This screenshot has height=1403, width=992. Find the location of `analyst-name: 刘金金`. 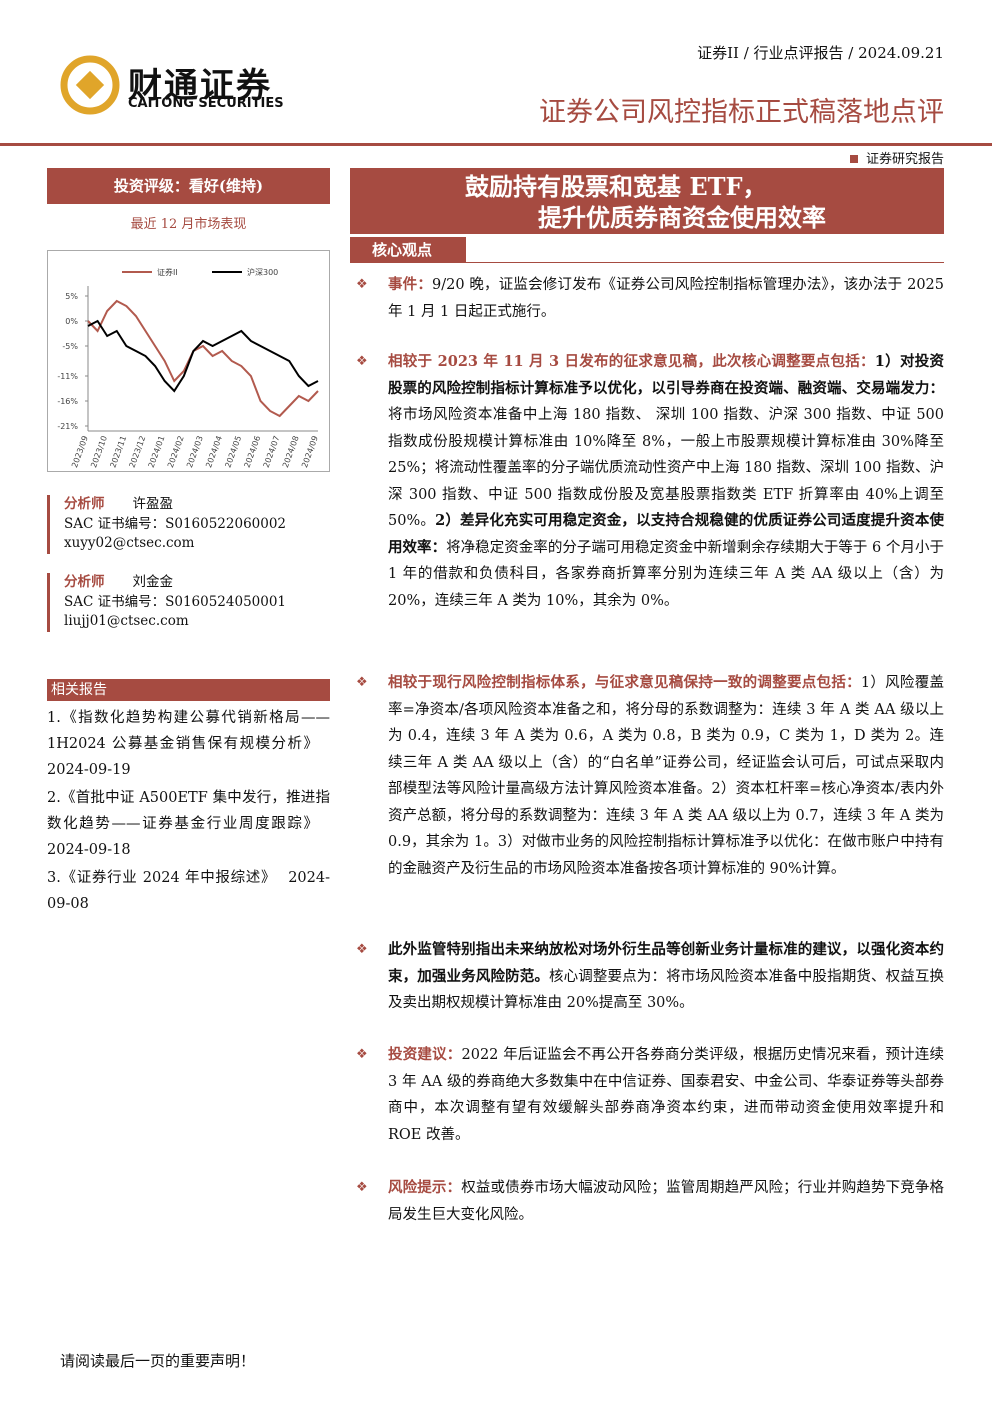

analyst-name: 刘金金 is located at coordinates (153, 582).